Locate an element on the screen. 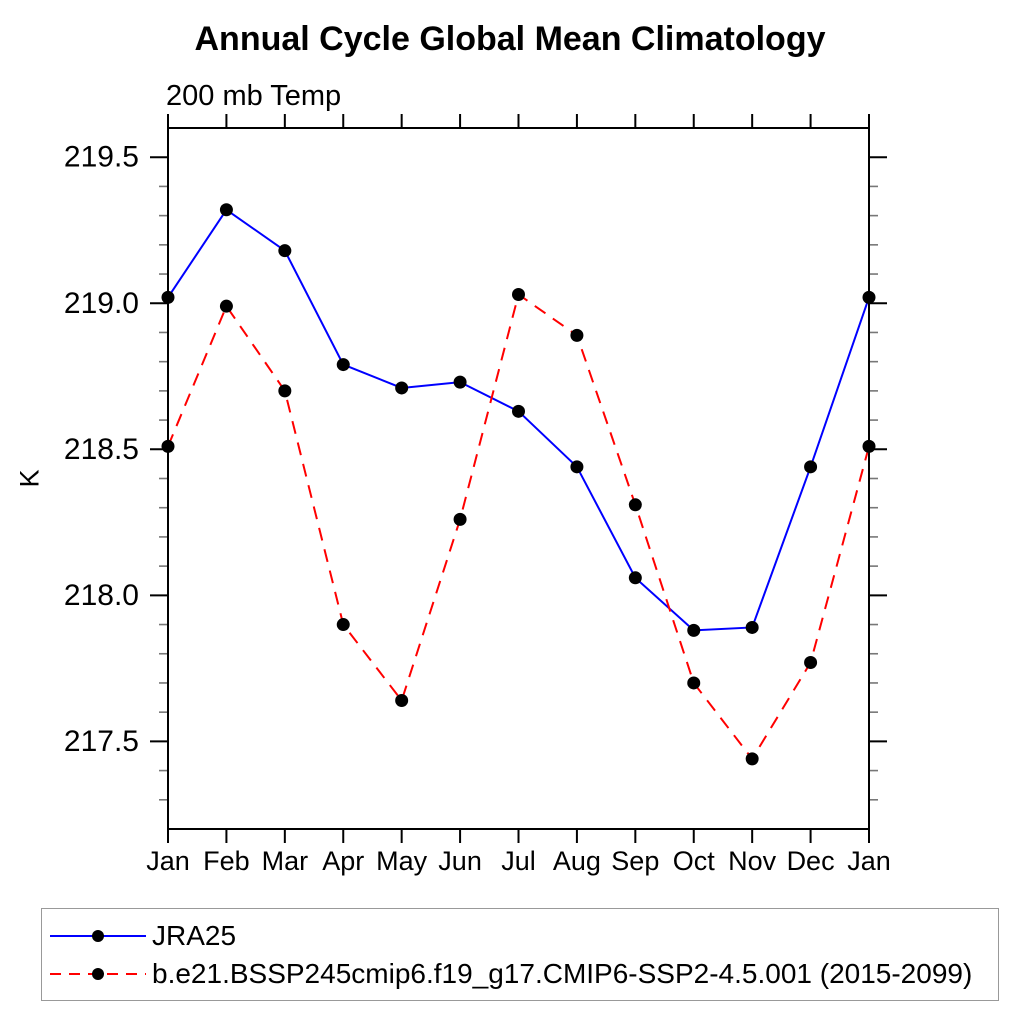 This screenshot has width=1024, height=1024. svg-text: 217.5 is located at coordinates (101, 741).